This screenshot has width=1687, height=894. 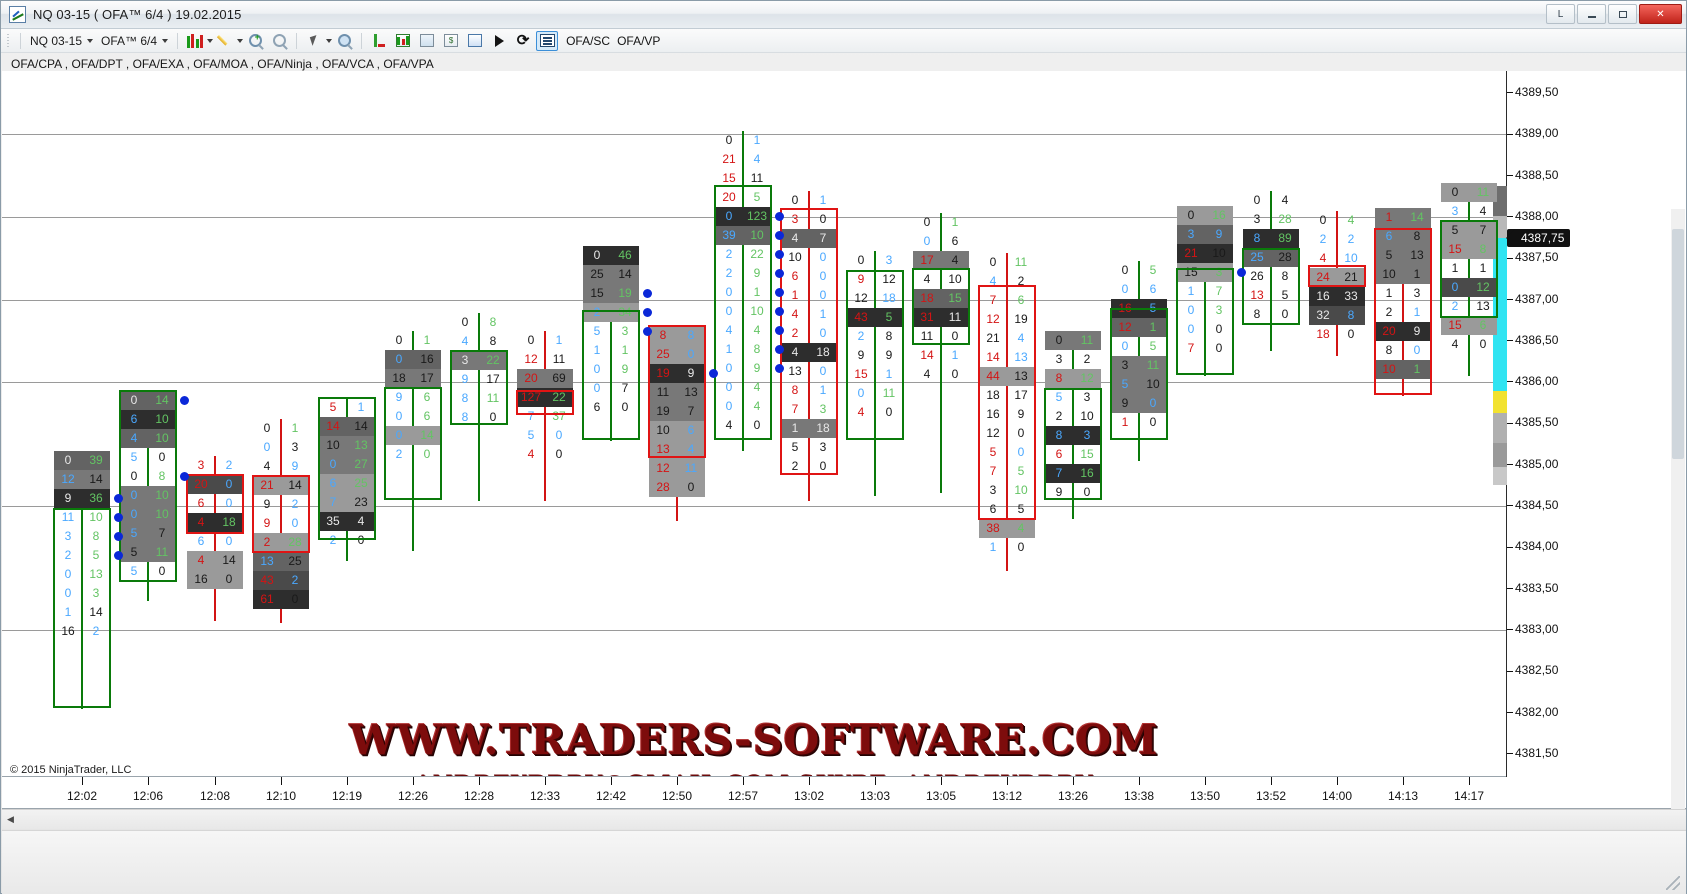 I want to click on ask-volume: 22, so click(x=757, y=254).